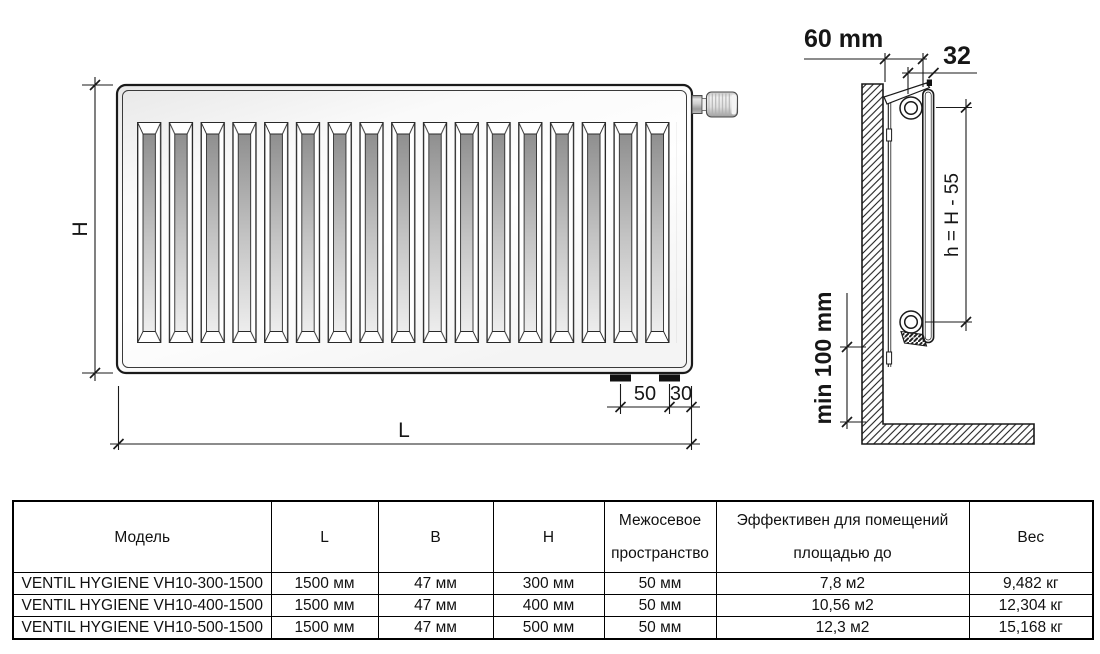  Describe the element at coordinates (660, 536) in the screenshot. I see `header-axis-spacing: Межосевое пространство` at that location.